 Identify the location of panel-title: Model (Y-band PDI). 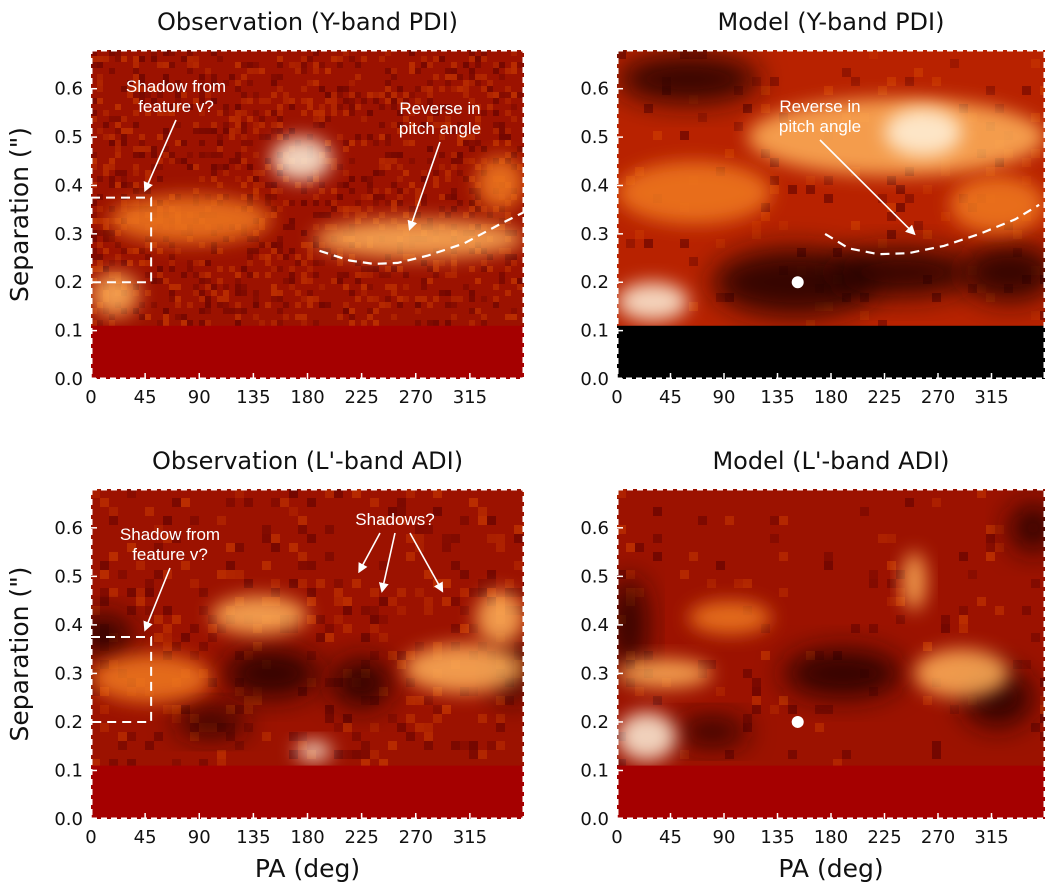
(831, 22).